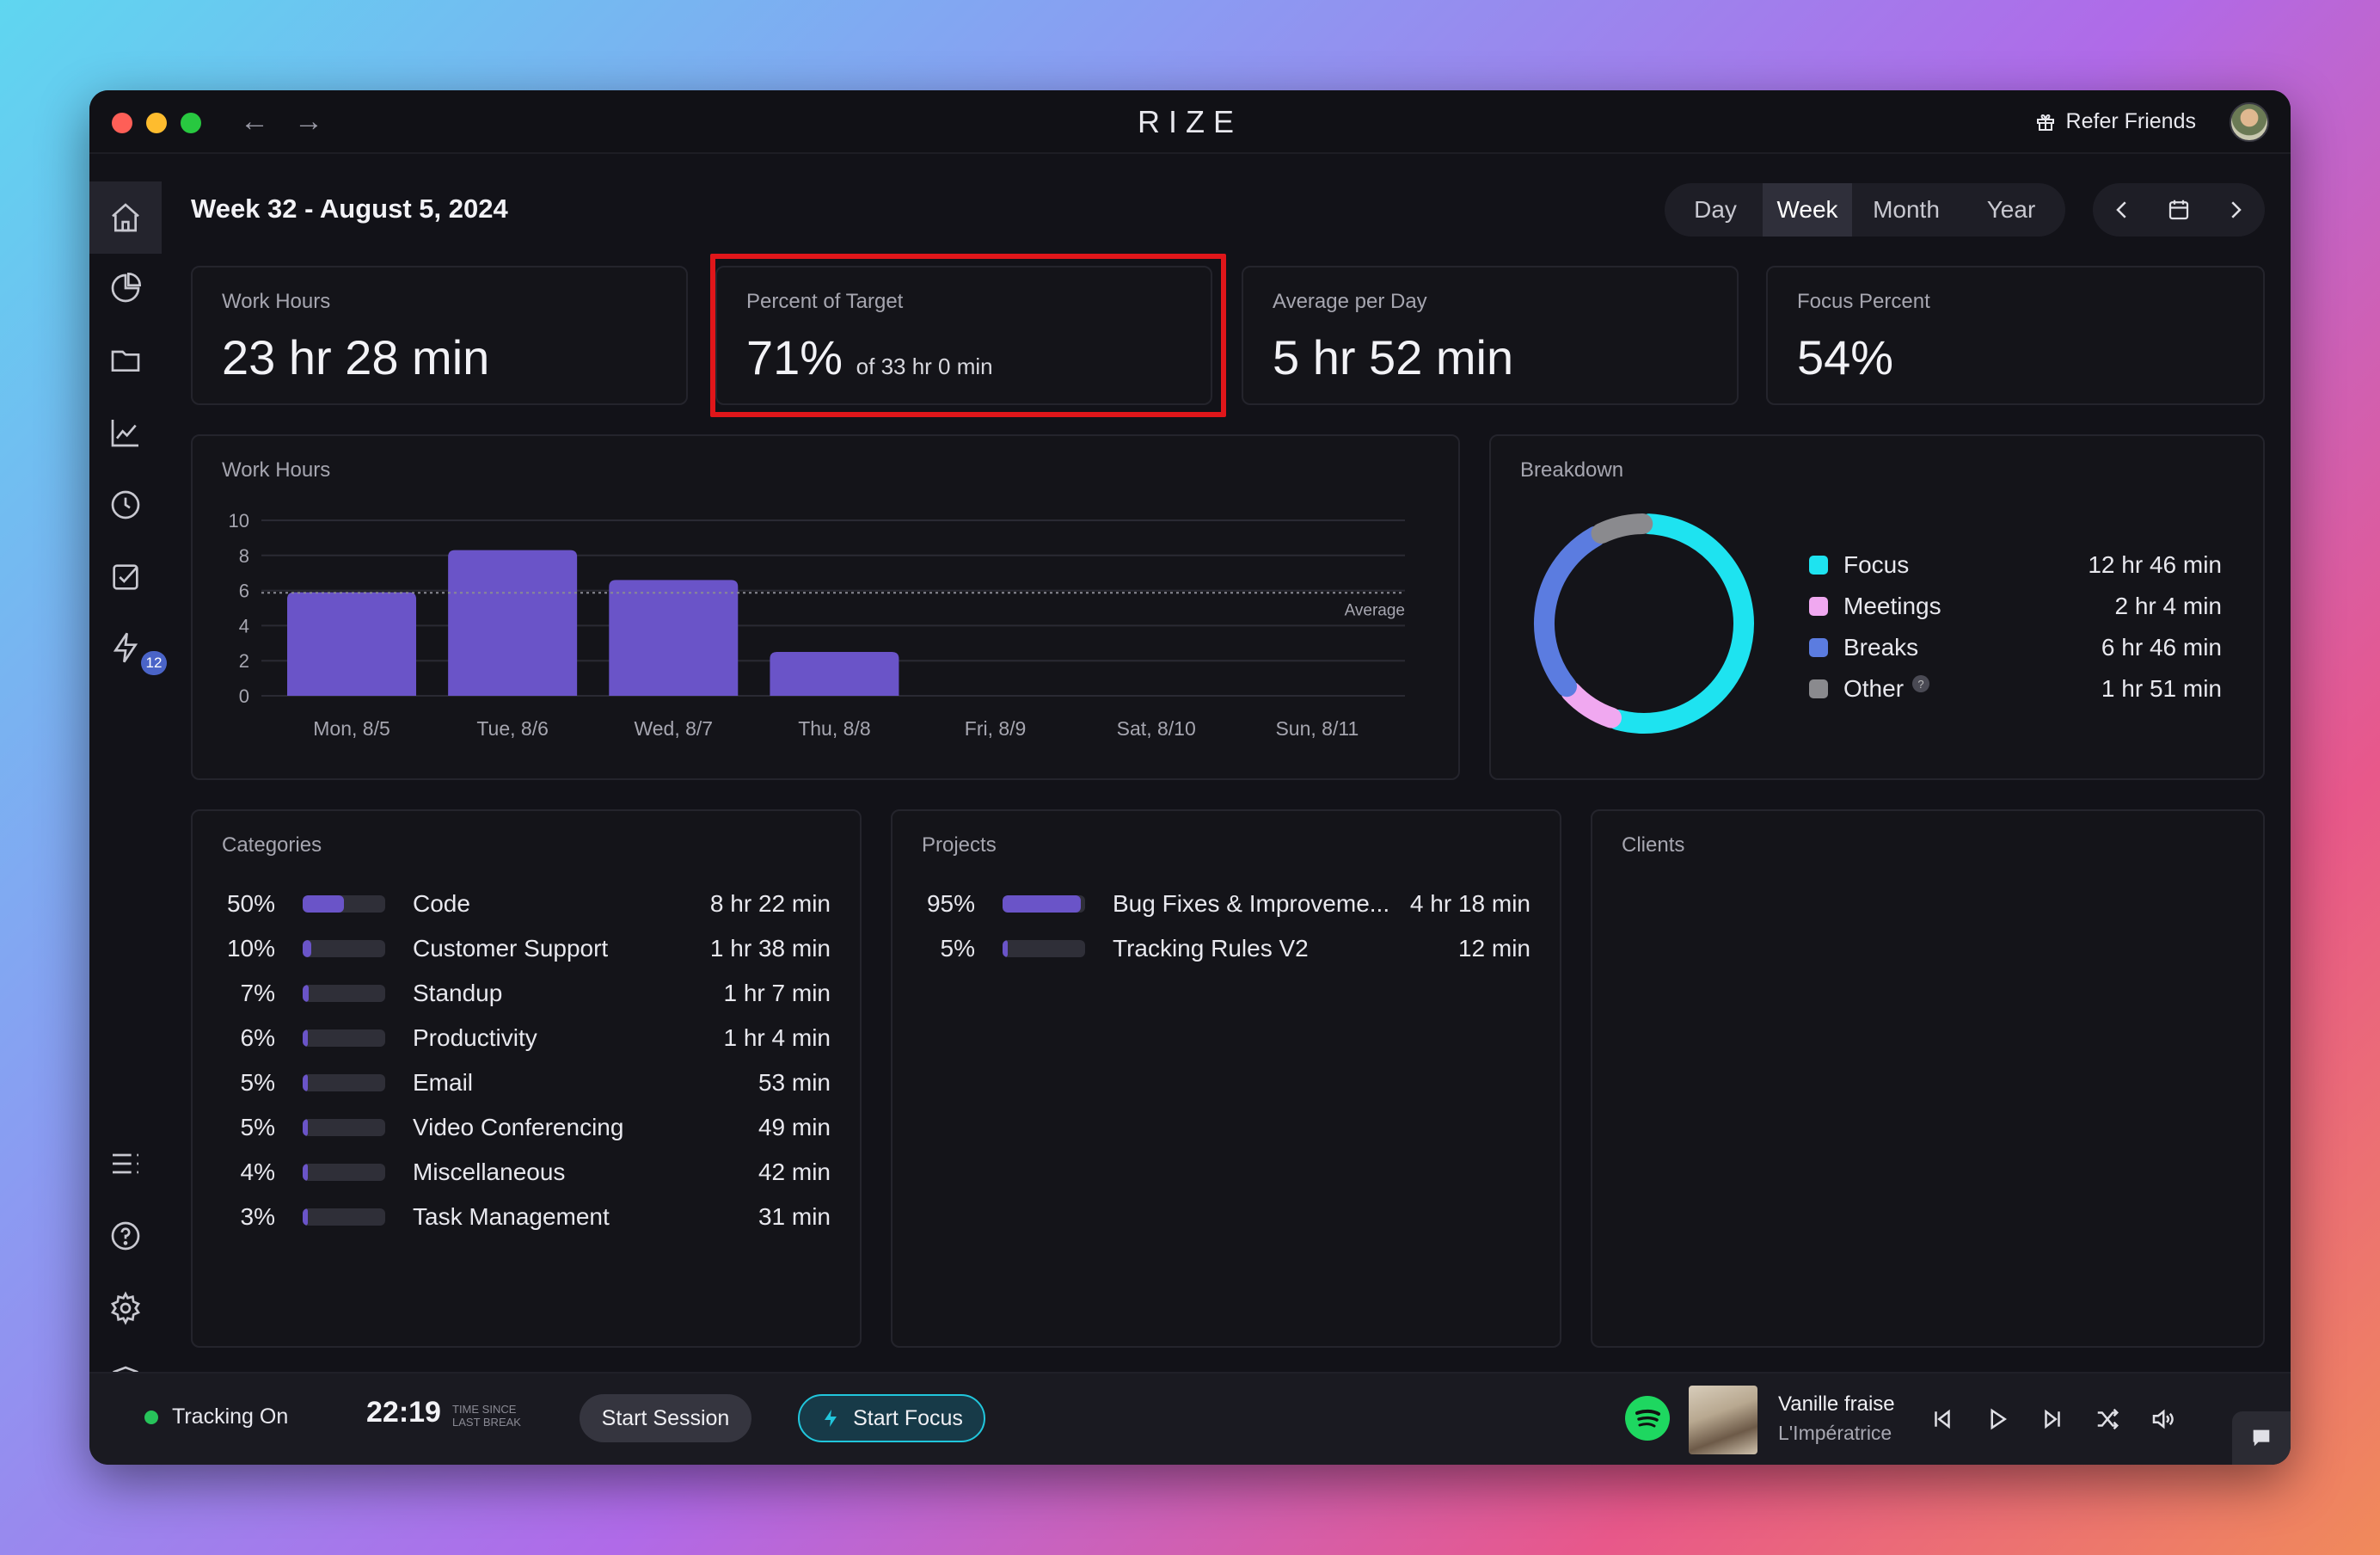  Describe the element at coordinates (458, 993) in the screenshot. I see `category-name: Standup` at that location.